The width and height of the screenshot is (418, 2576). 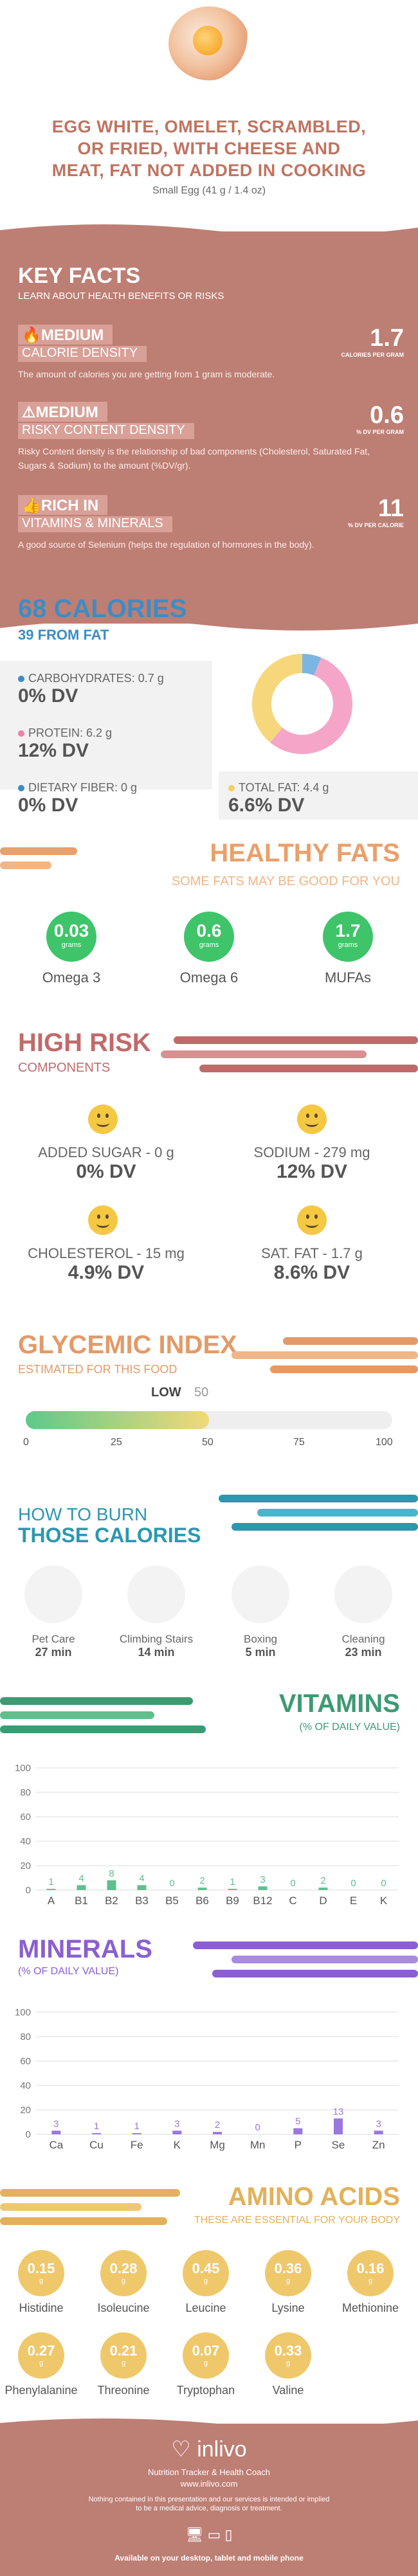 I want to click on vitamin-ytick: 20, so click(x=25, y=1865).